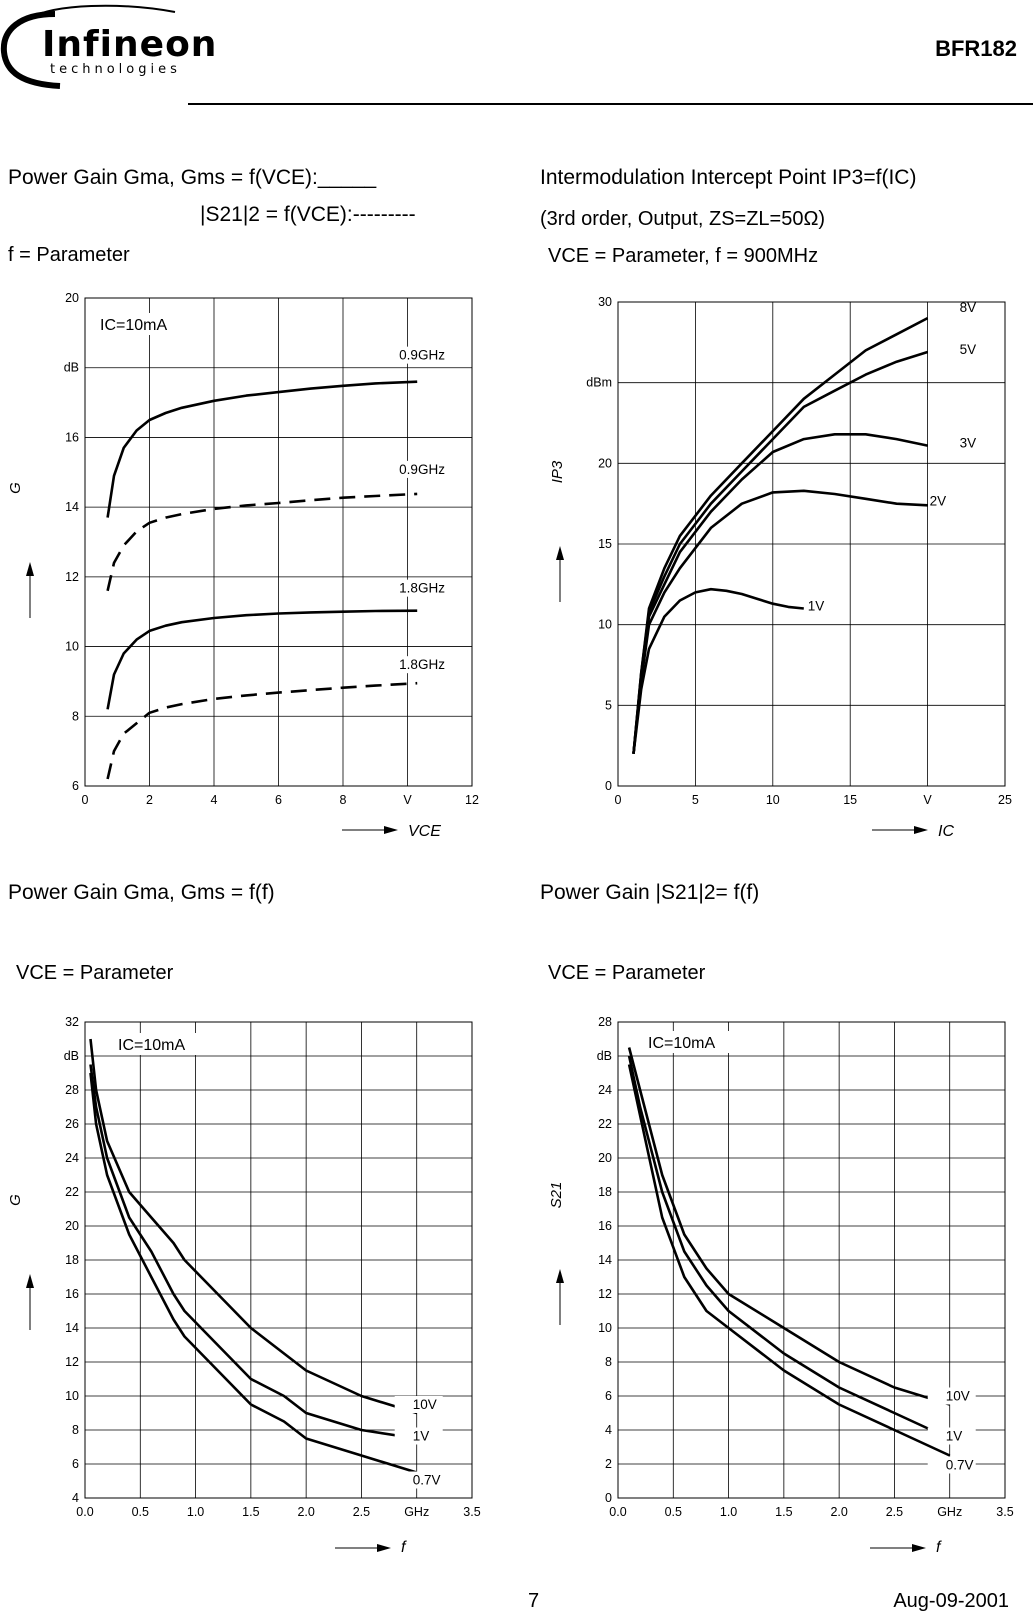  What do you see at coordinates (72, 1124) in the screenshot?
I see `y-tick-label: 26` at bounding box center [72, 1124].